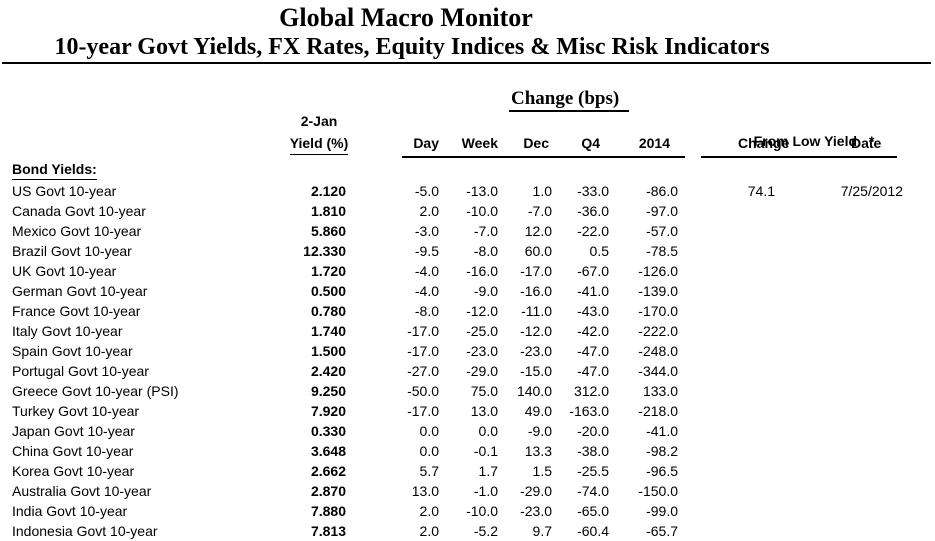 Image resolution: width=935 pixels, height=541 pixels. What do you see at coordinates (662, 511) in the screenshot?
I see `year-2014-change-cell: -99.0` at bounding box center [662, 511].